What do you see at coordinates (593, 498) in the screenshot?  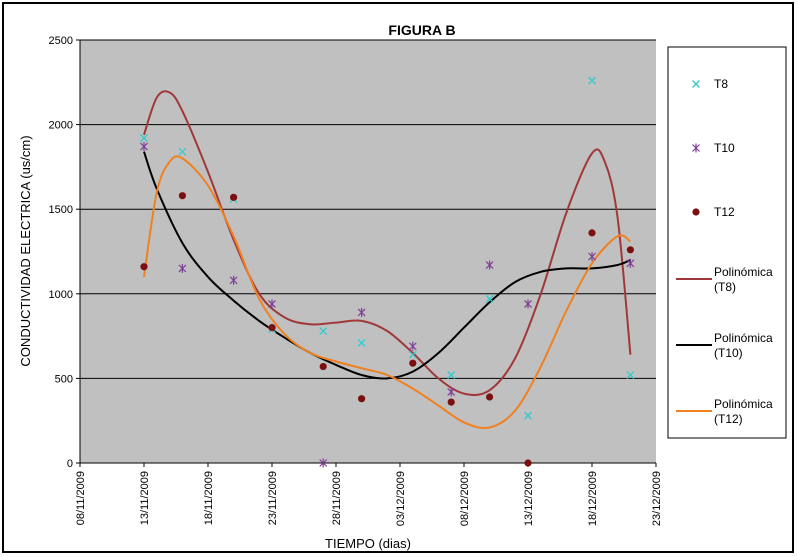 I see `x-tick-label: 18/12/2009` at bounding box center [593, 498].